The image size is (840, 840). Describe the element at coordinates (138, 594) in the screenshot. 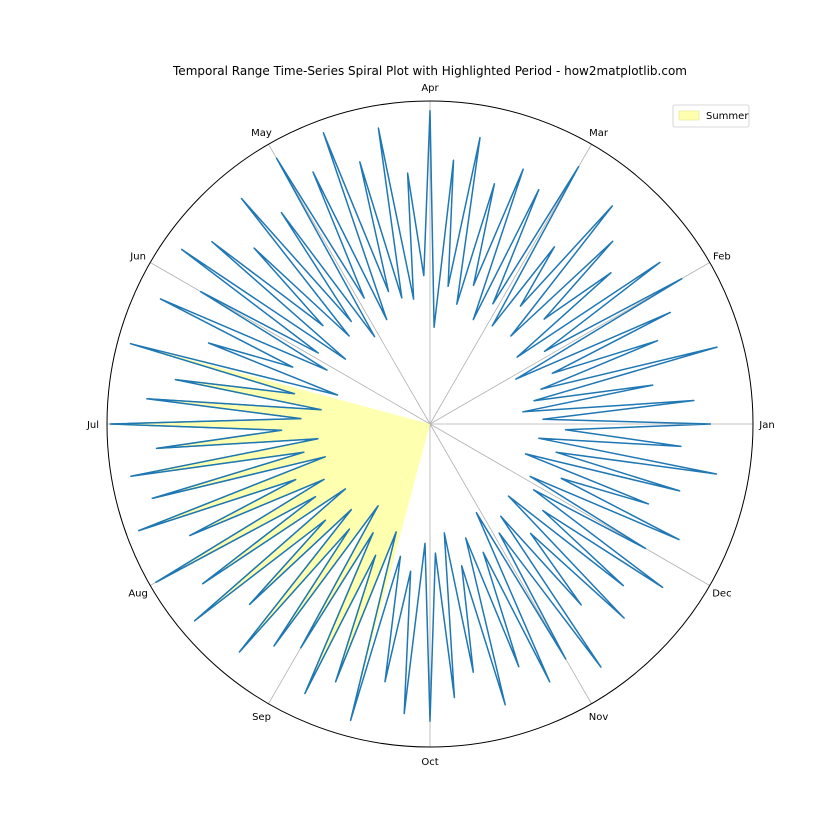

I see `month-label-aug: Aug` at that location.